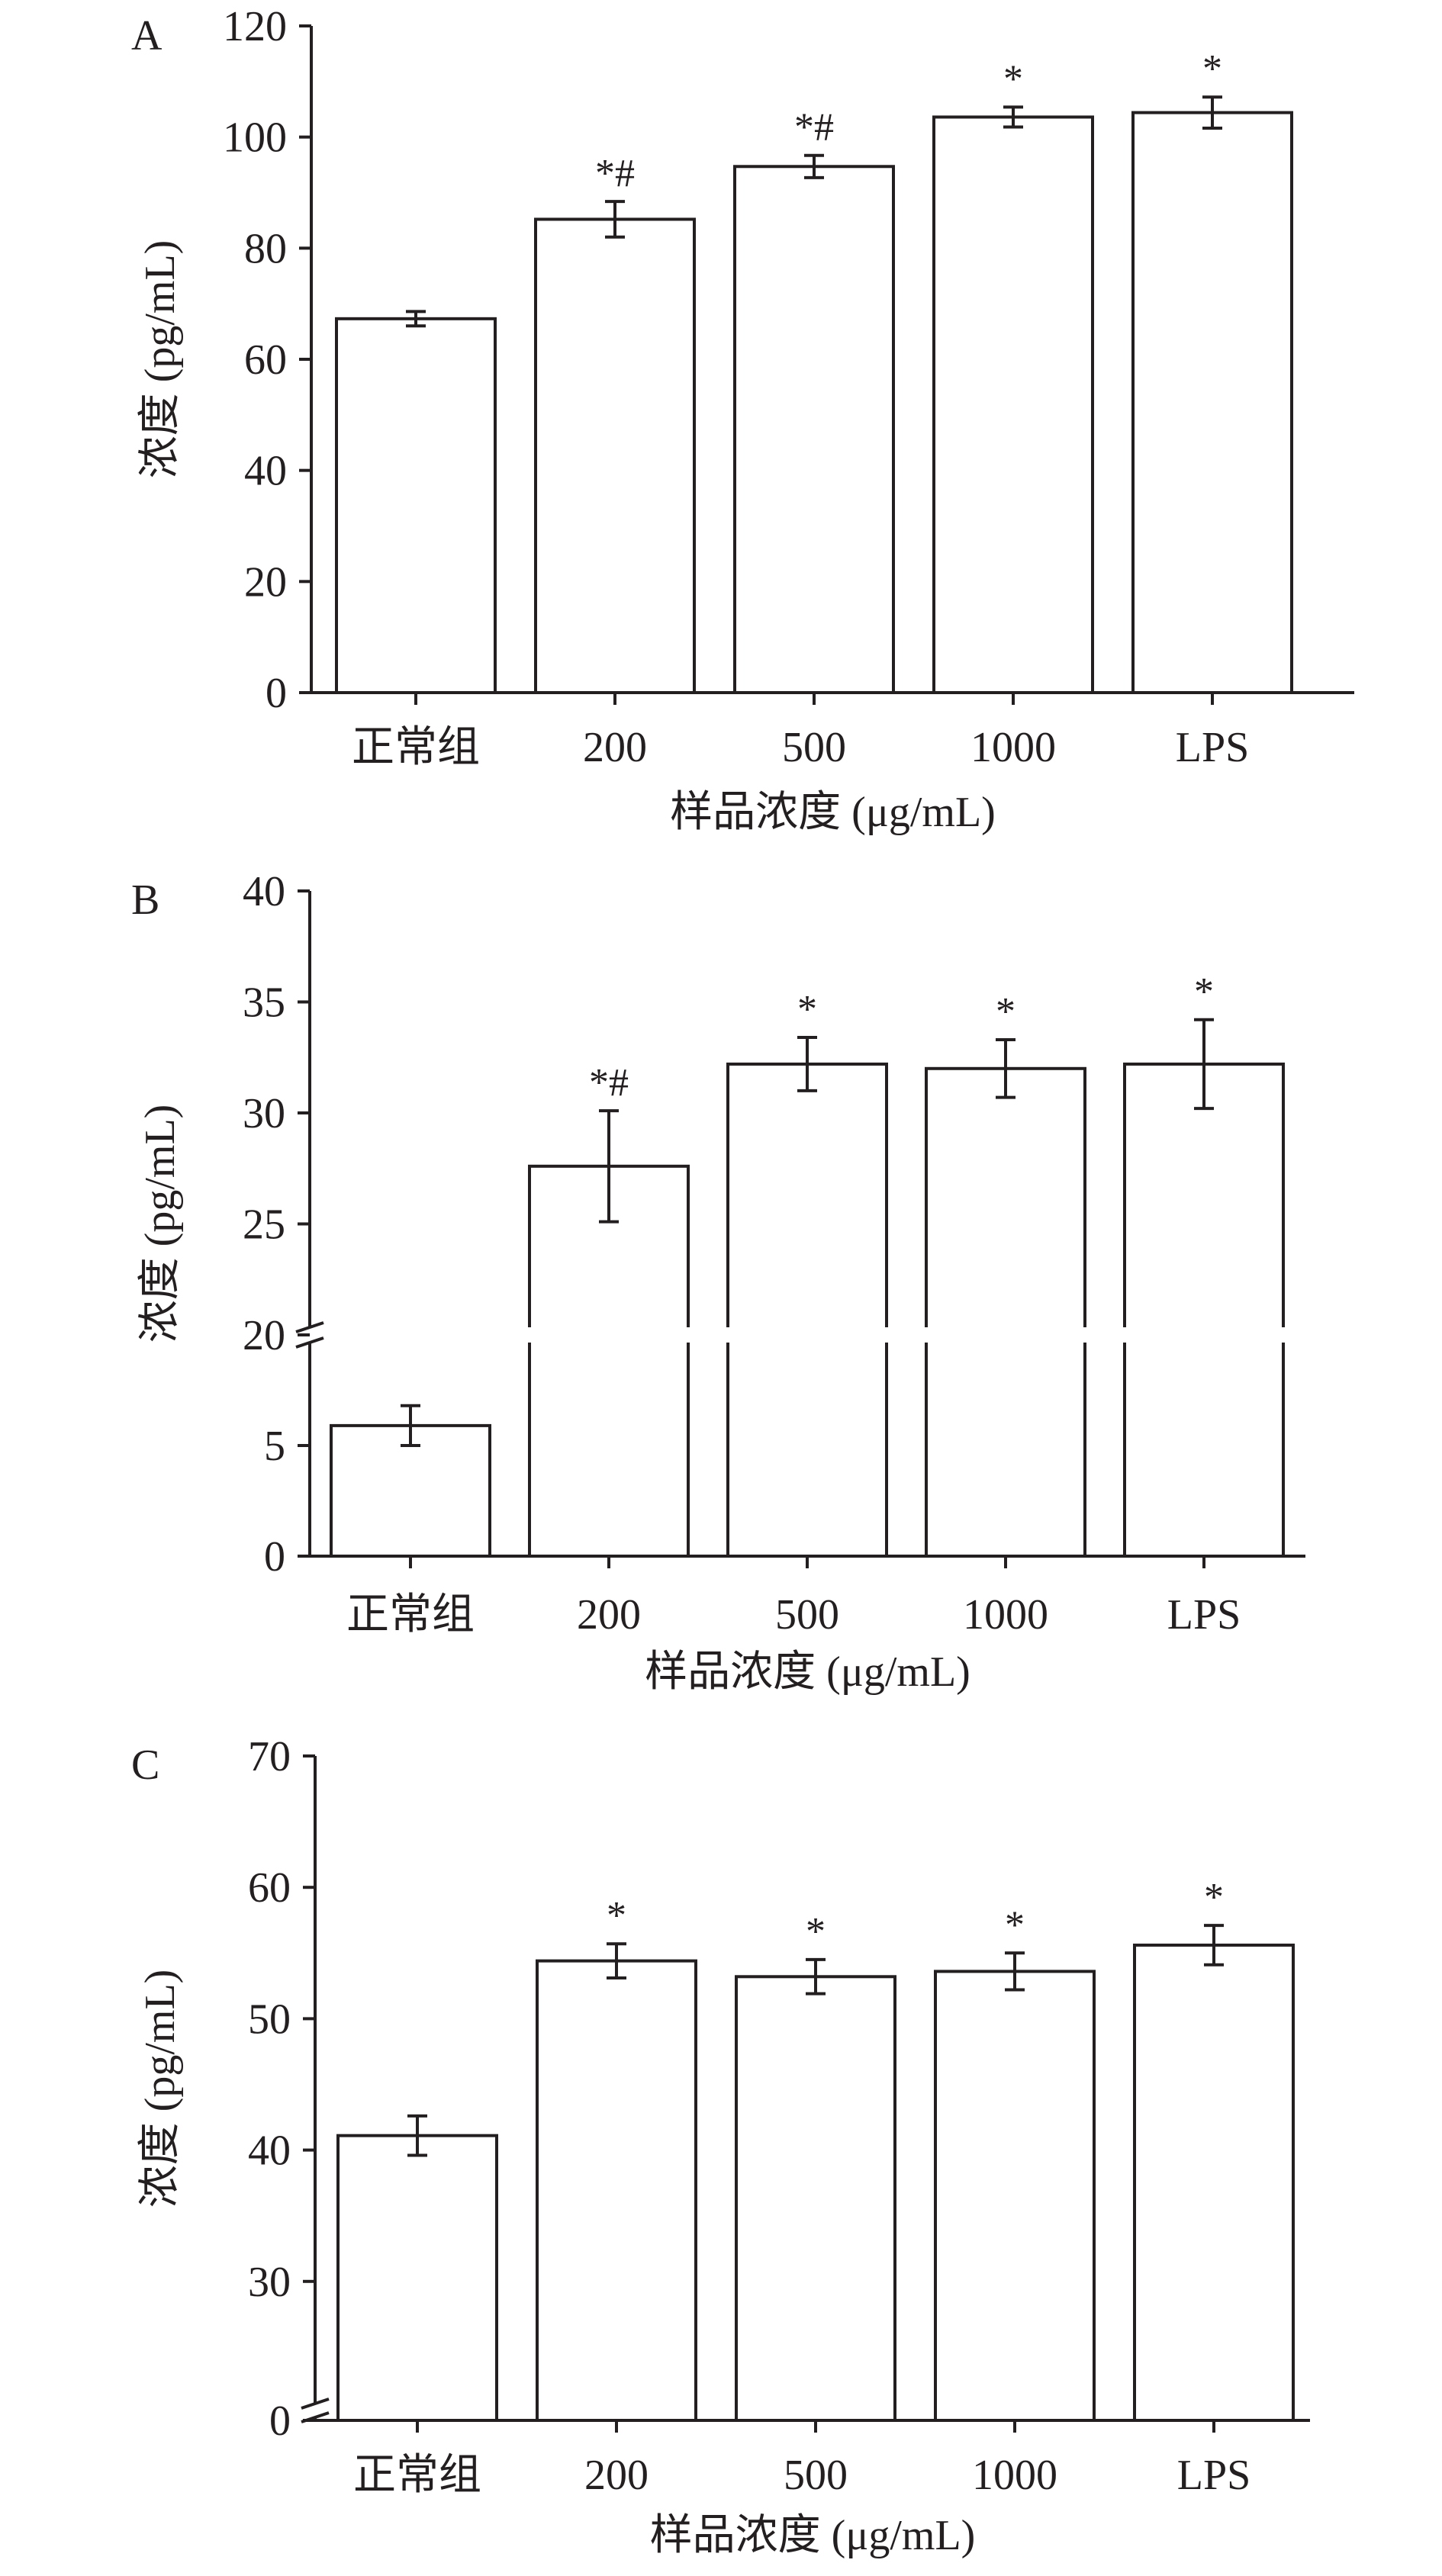 The height and width of the screenshot is (2576, 1442). I want to click on y-tick-label: 50, so click(269, 2019).